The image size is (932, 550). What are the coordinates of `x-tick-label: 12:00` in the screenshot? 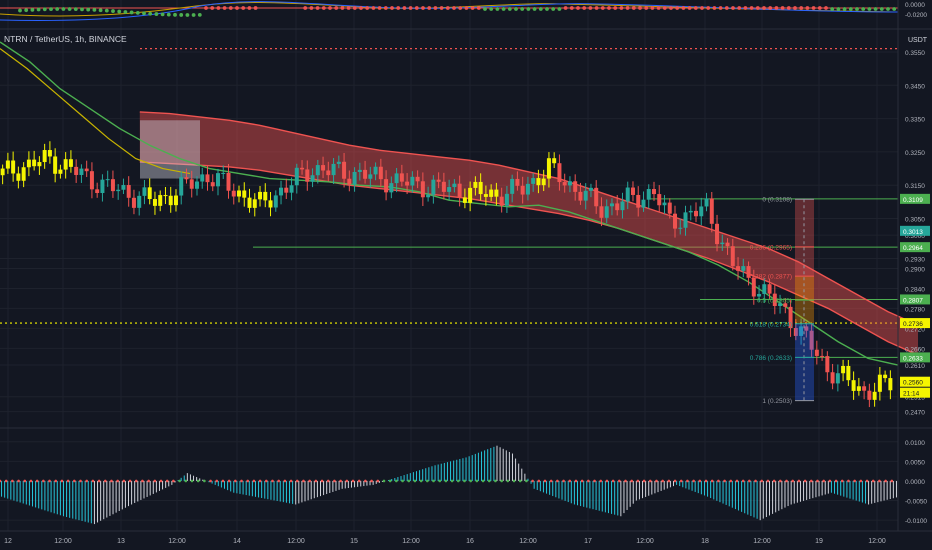 It's located at (877, 541).